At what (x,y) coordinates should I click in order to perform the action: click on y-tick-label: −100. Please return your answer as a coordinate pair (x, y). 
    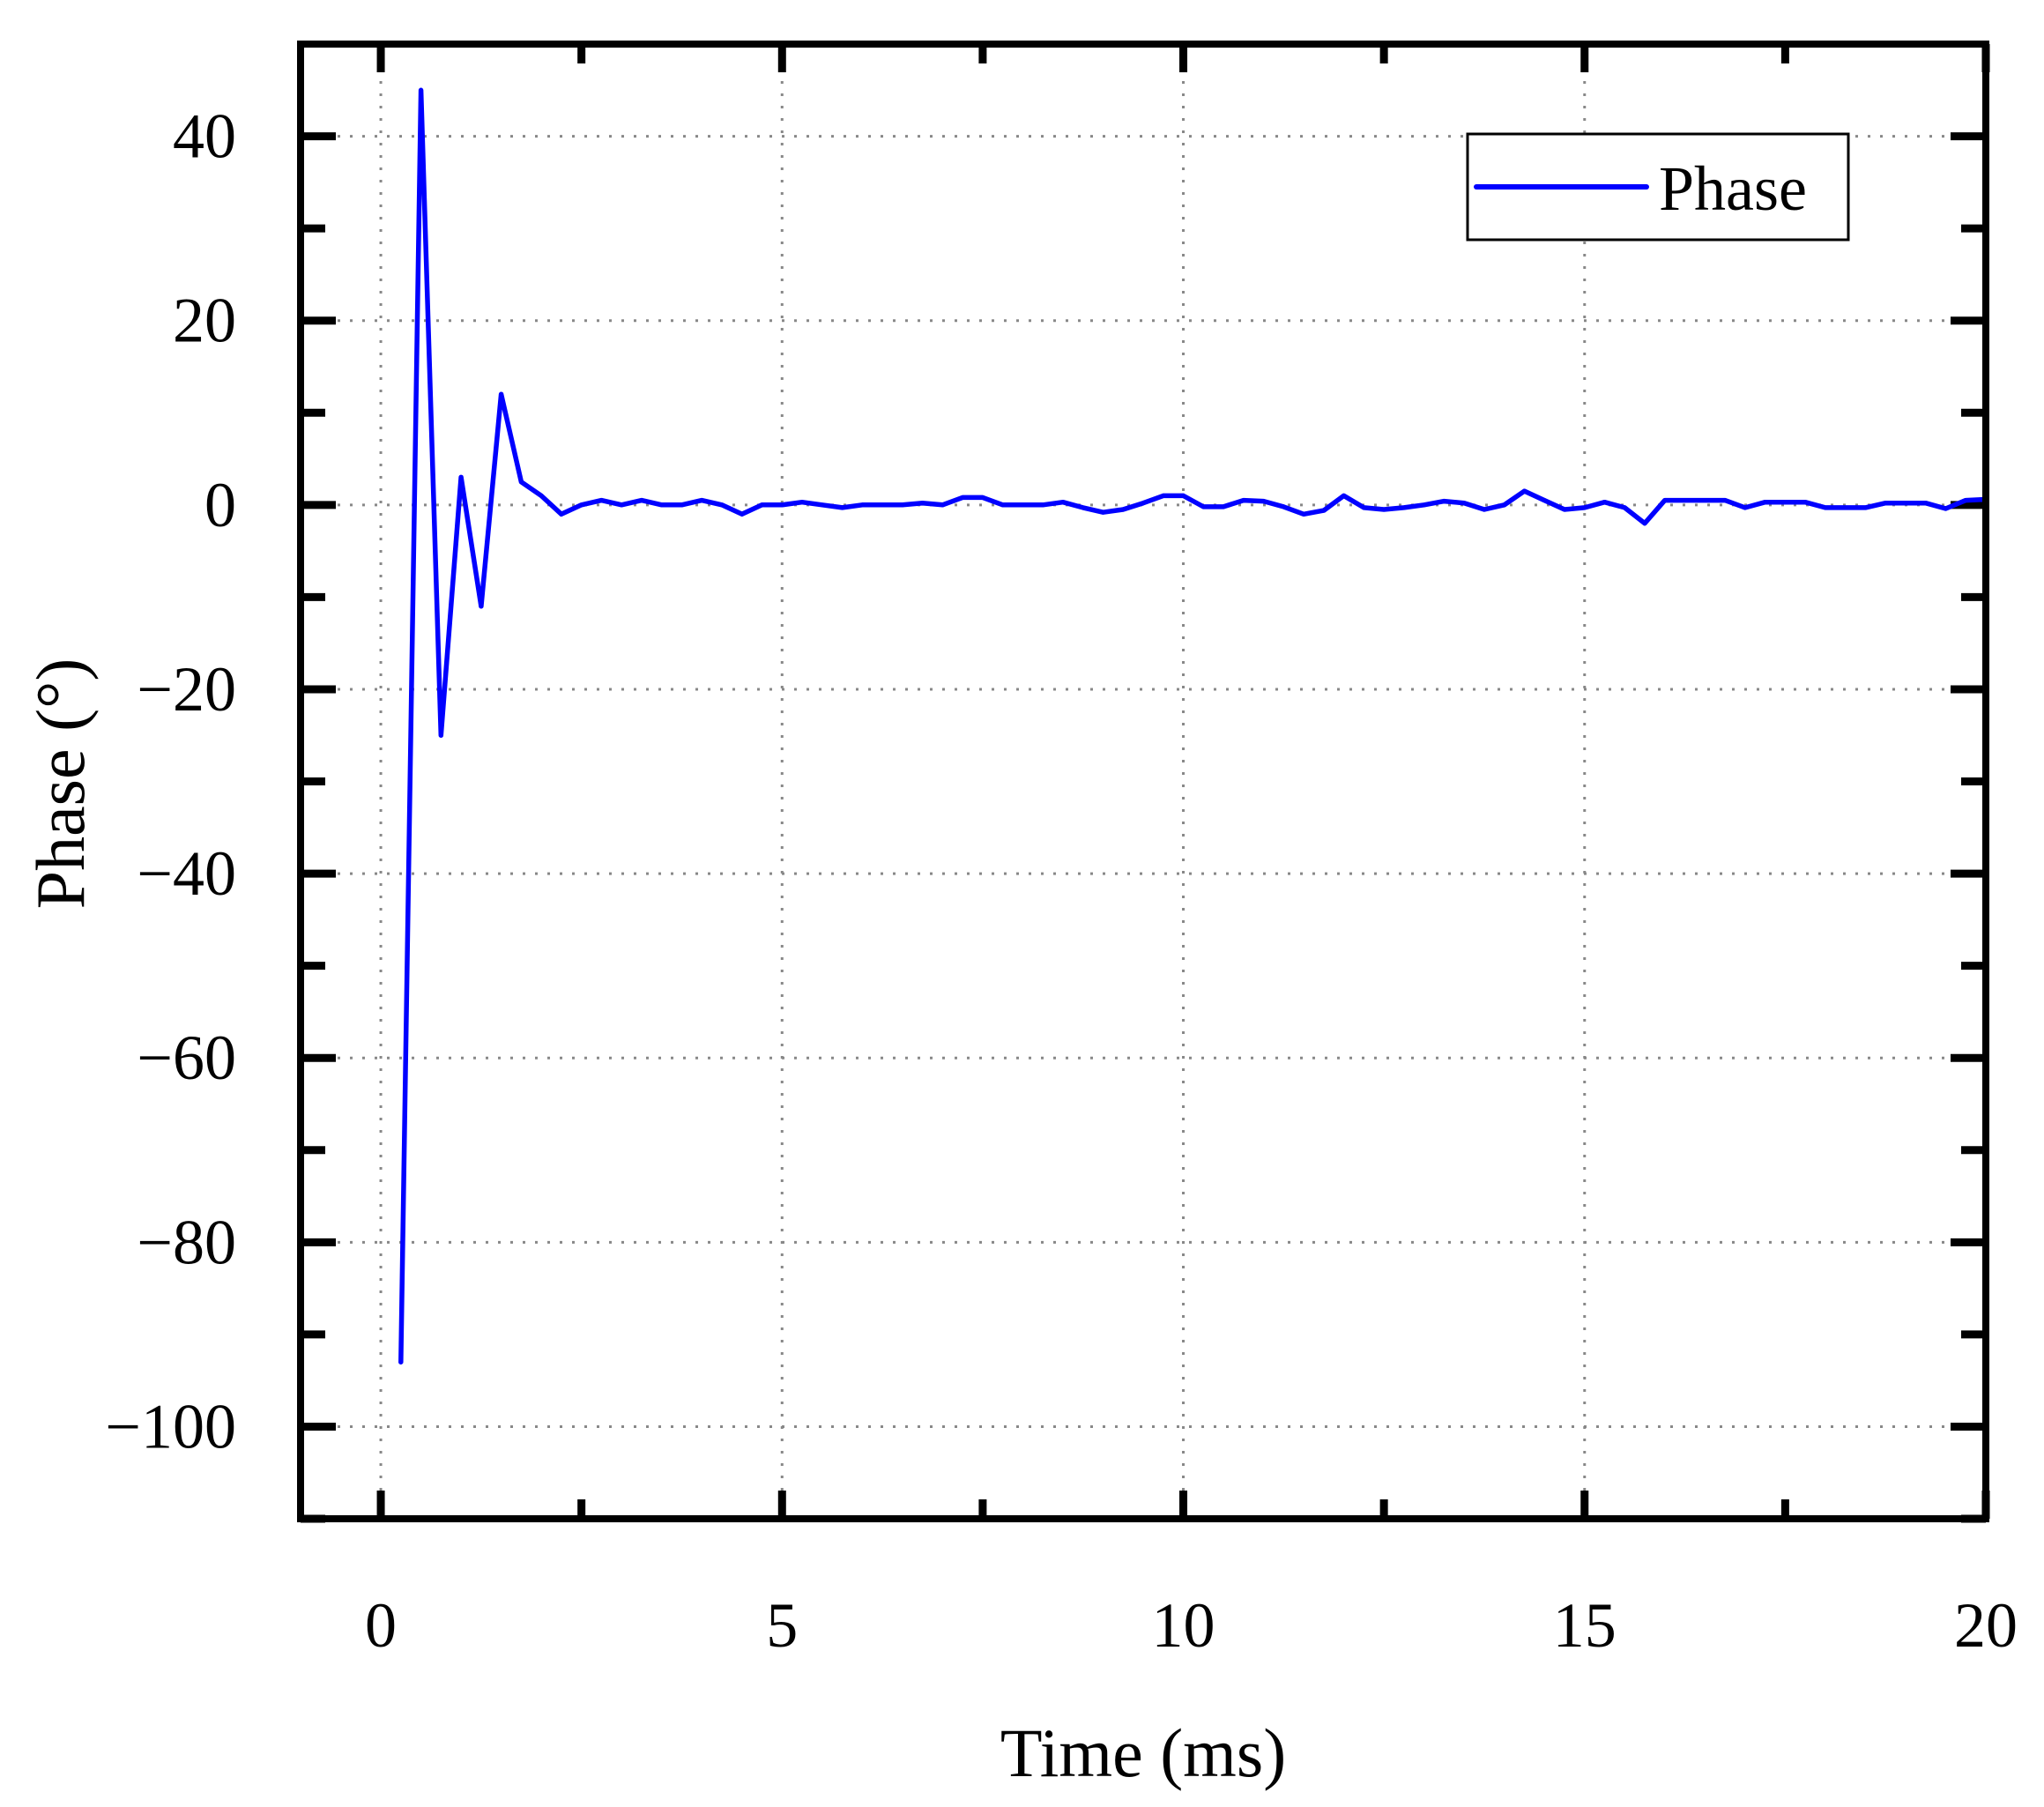
    Looking at the image, I should click on (170, 1426).